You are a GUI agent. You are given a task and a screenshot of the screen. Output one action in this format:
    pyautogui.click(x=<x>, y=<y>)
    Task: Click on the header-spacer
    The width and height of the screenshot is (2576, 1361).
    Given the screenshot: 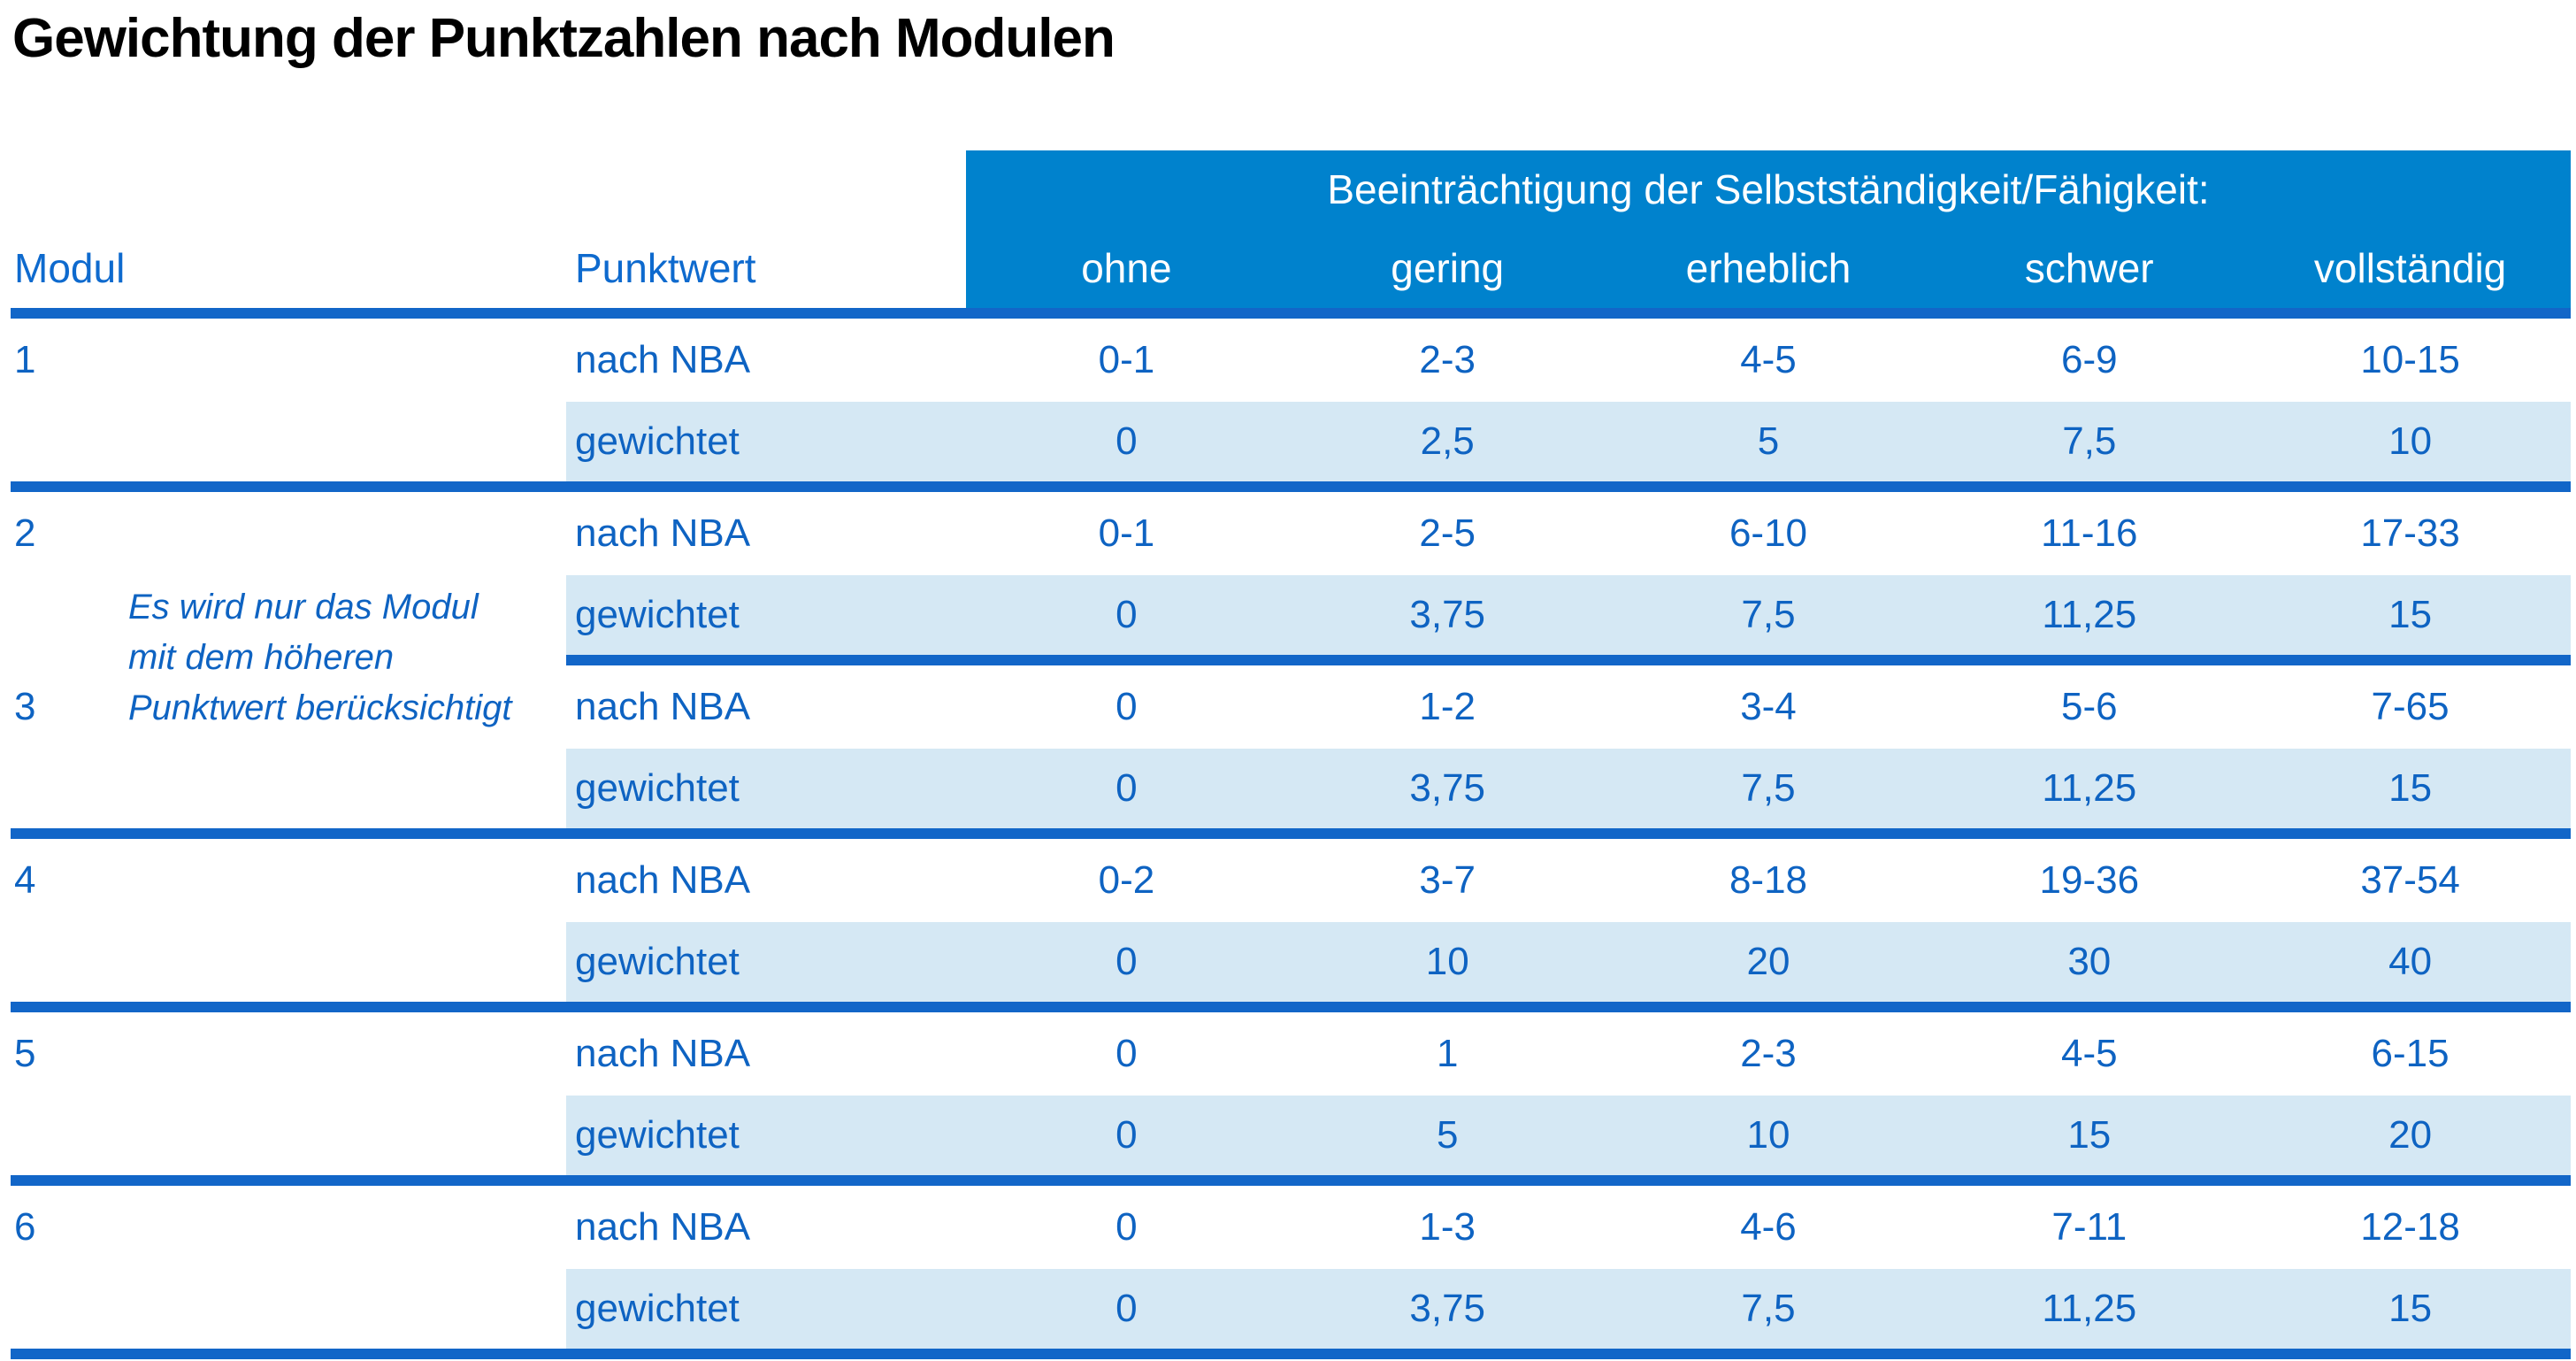 What is the action you would take?
    pyautogui.click(x=488, y=189)
    